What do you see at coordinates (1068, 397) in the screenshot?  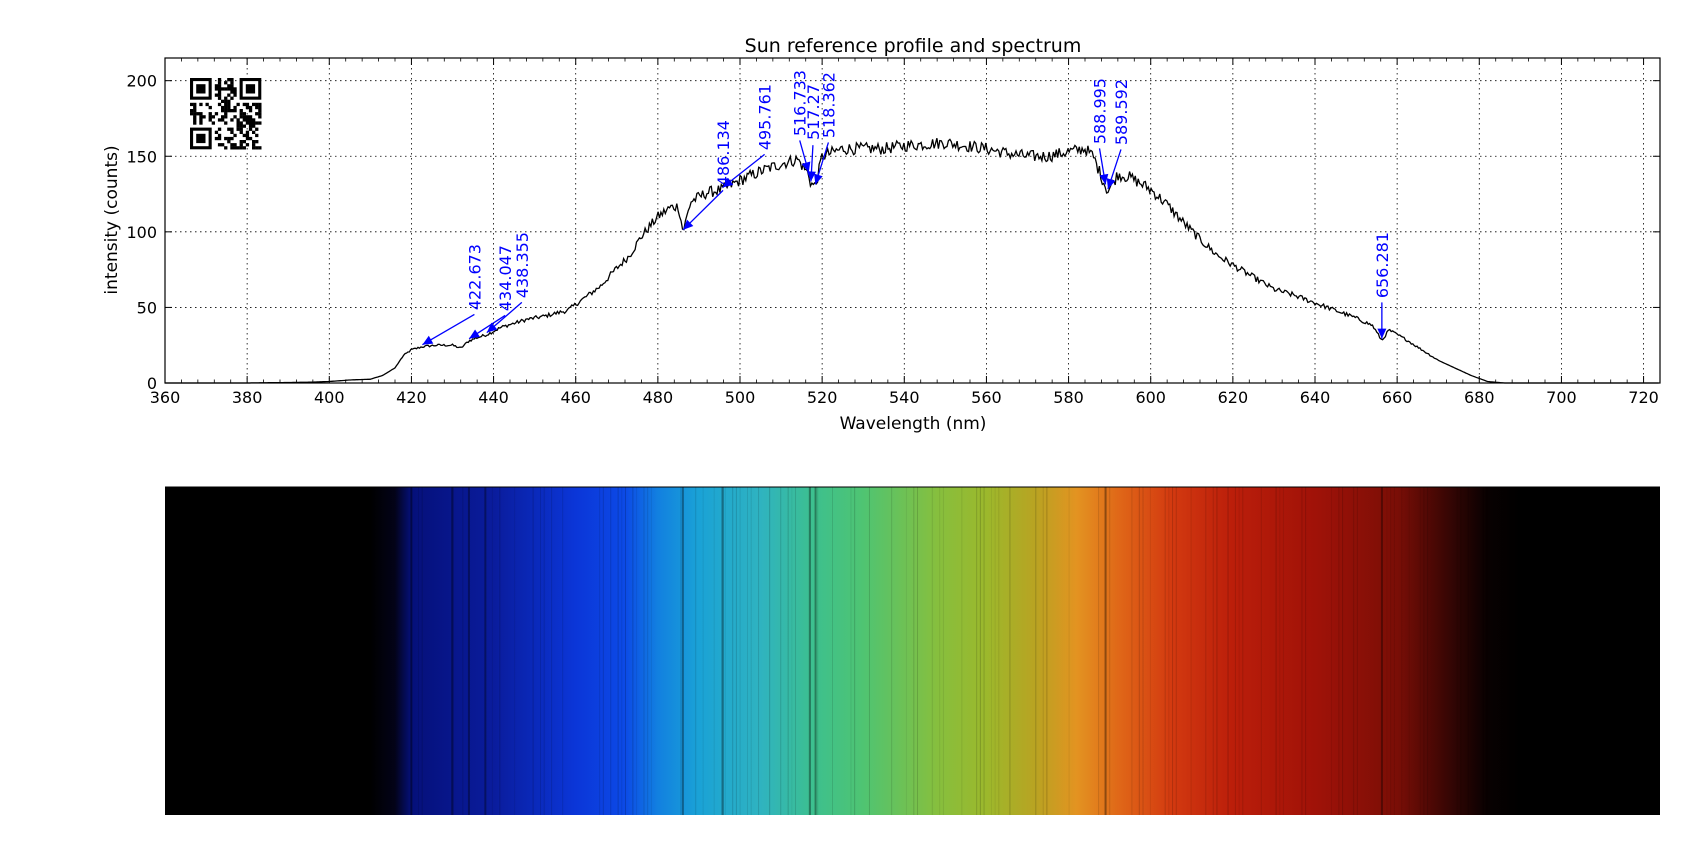 I see `x-tick-label: 580` at bounding box center [1068, 397].